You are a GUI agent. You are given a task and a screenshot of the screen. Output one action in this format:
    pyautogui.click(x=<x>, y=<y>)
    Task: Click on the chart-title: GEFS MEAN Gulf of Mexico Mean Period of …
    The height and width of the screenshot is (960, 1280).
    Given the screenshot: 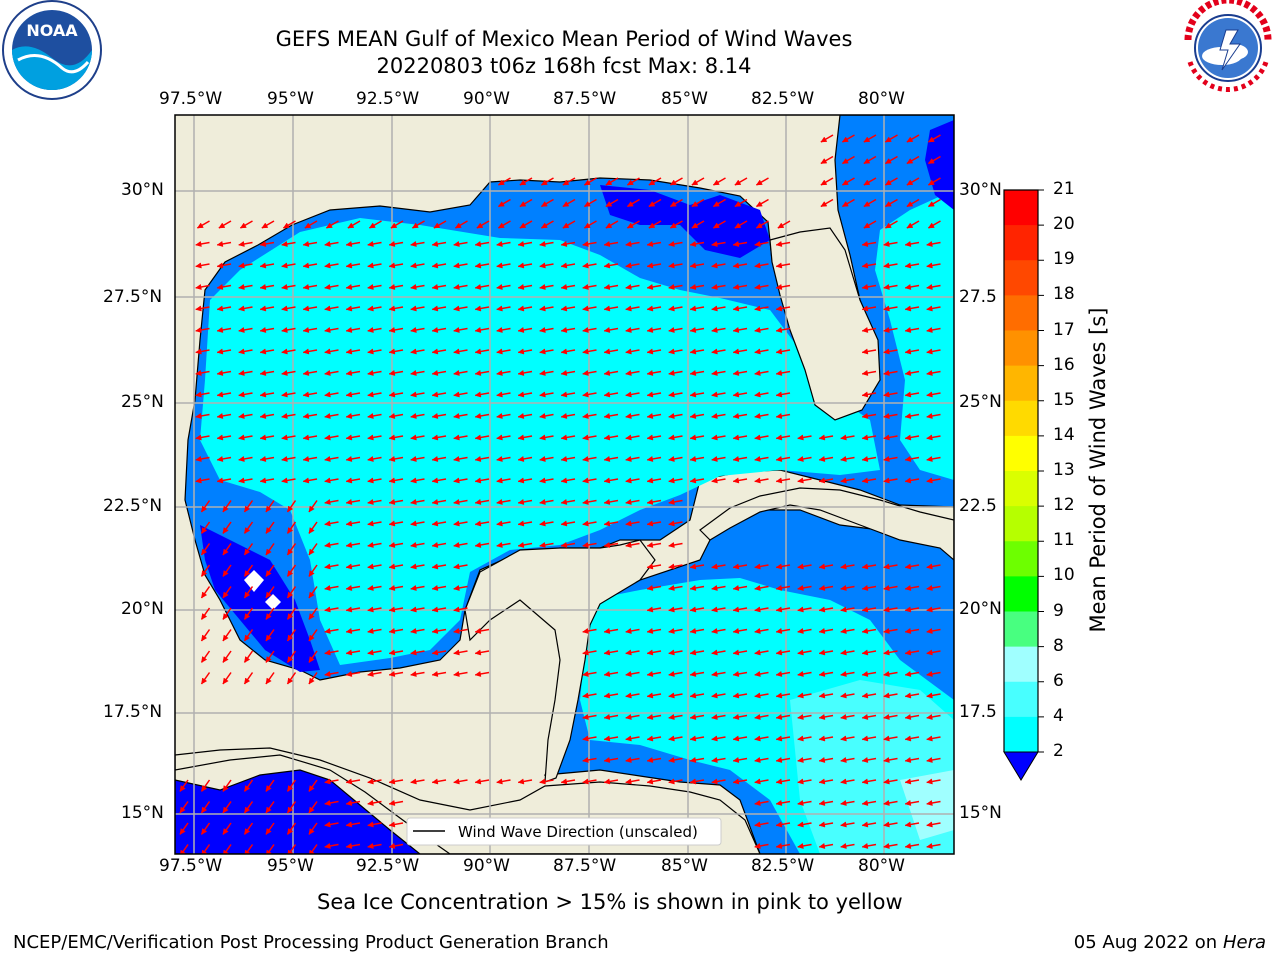 What is the action you would take?
    pyautogui.click(x=564, y=39)
    